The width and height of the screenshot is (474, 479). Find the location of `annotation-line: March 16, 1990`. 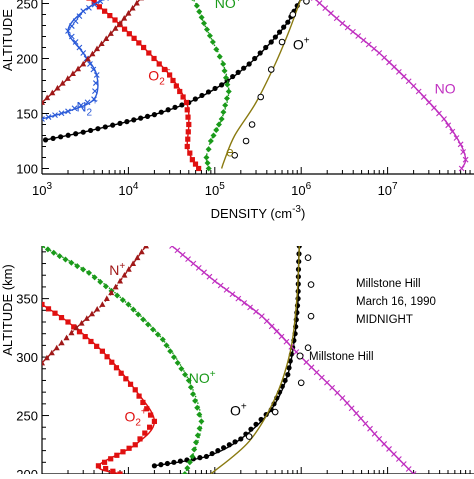

annotation-line: March 16, 1990 is located at coordinates (396, 302).